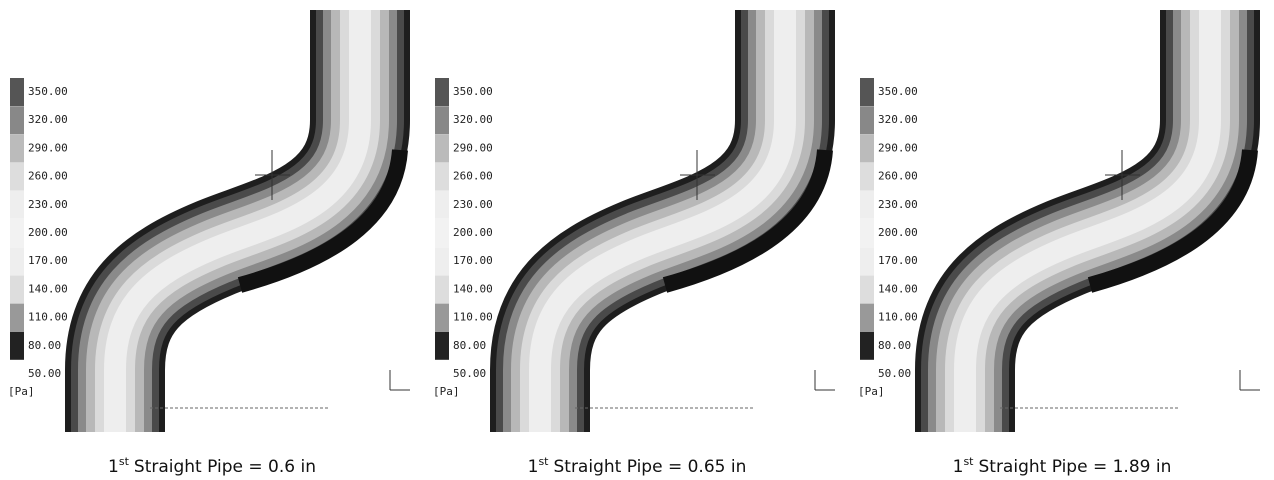 The height and width of the screenshot is (480, 1274). I want to click on caption-text: Straight Pipe = 0.65 in, so click(649, 467).